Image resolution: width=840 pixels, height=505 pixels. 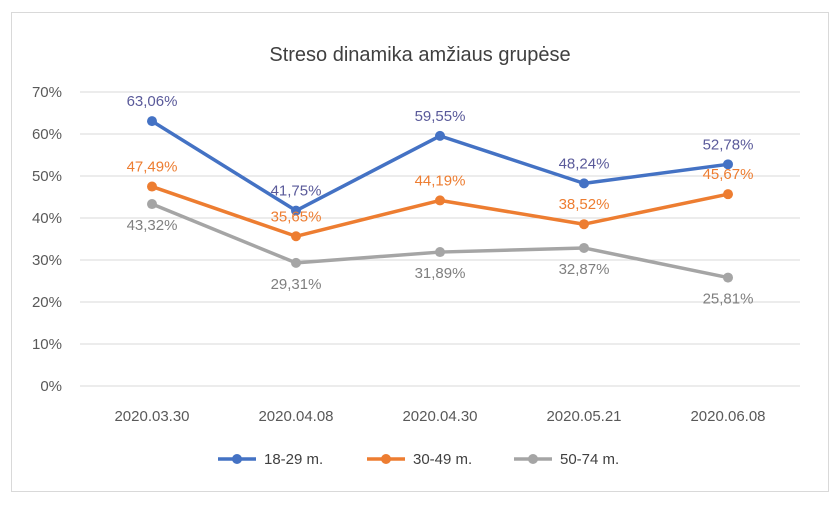 What do you see at coordinates (727, 416) in the screenshot?
I see `x-tick-label: 2020.06.08` at bounding box center [727, 416].